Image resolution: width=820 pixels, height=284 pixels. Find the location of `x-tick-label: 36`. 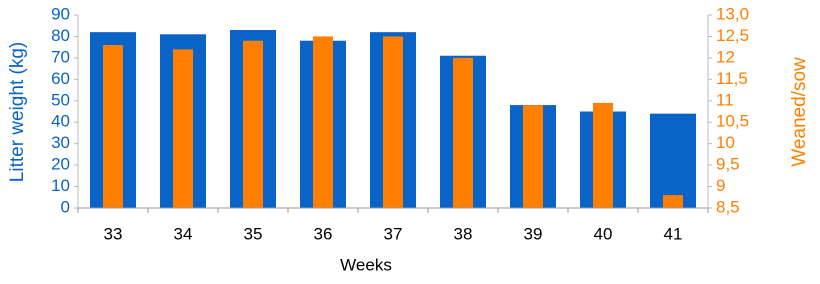

x-tick-label: 36 is located at coordinates (323, 233).